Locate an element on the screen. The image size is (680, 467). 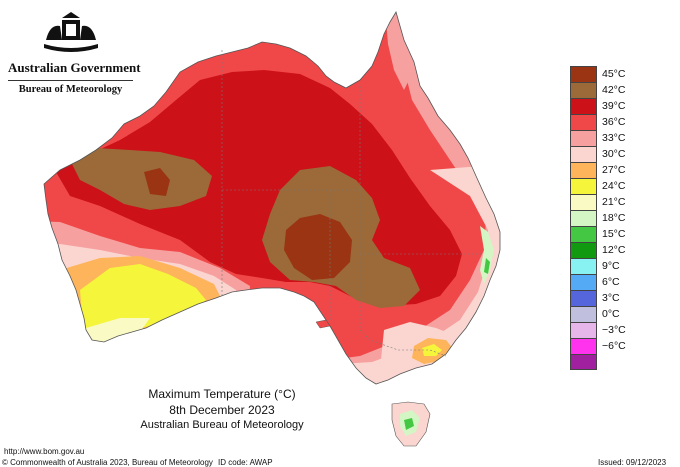
map-date: 8th December 2023 is located at coordinates (222, 410).